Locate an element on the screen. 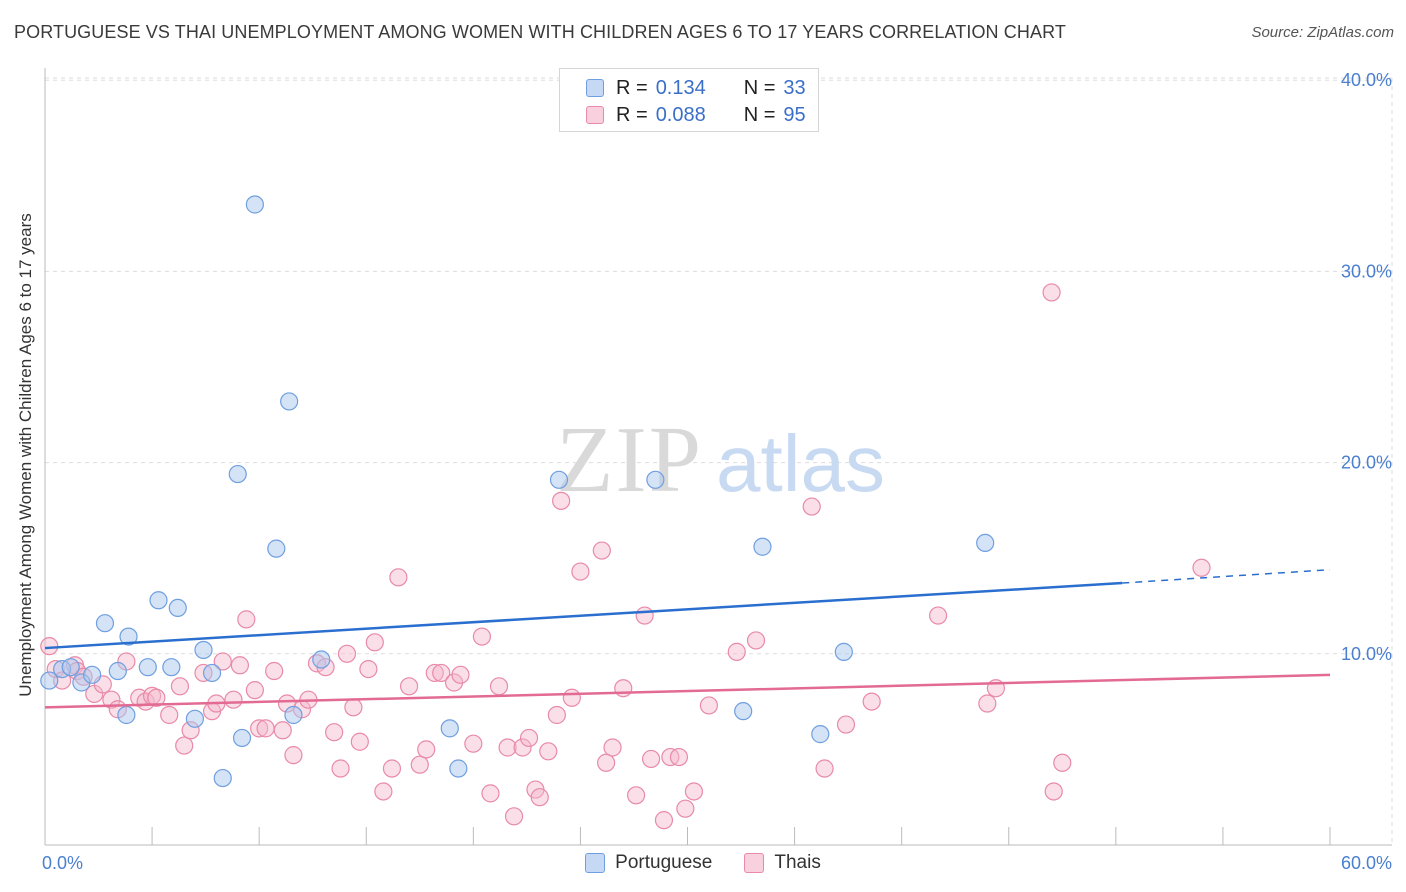 The width and height of the screenshot is (1406, 892). watermark-zip: ZIP is located at coordinates (629, 460).